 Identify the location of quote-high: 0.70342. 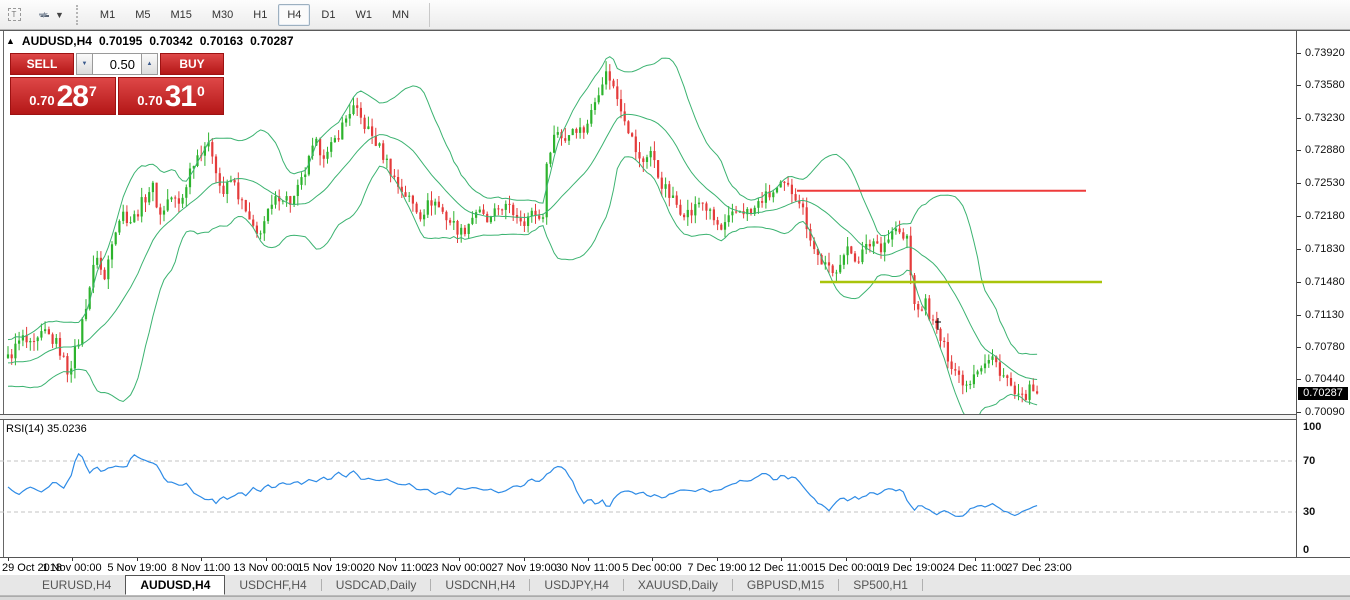
(171, 41).